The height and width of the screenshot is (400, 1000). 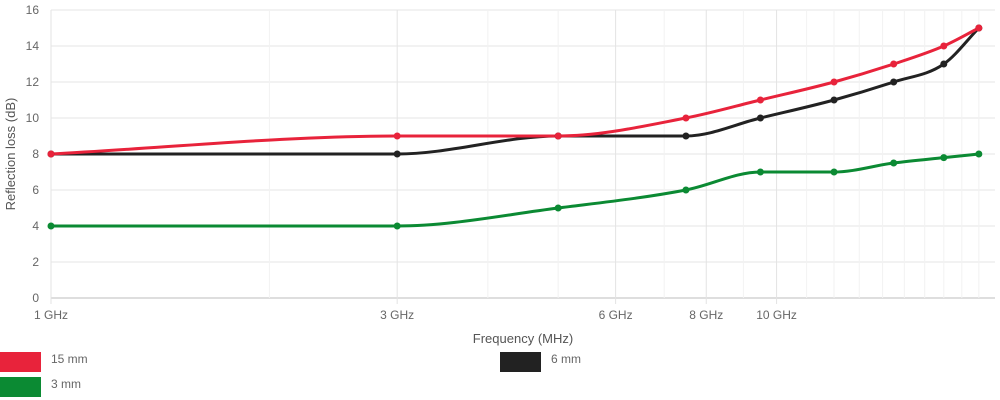 What do you see at coordinates (35, 190) in the screenshot?
I see `y-tick-label: 6` at bounding box center [35, 190].